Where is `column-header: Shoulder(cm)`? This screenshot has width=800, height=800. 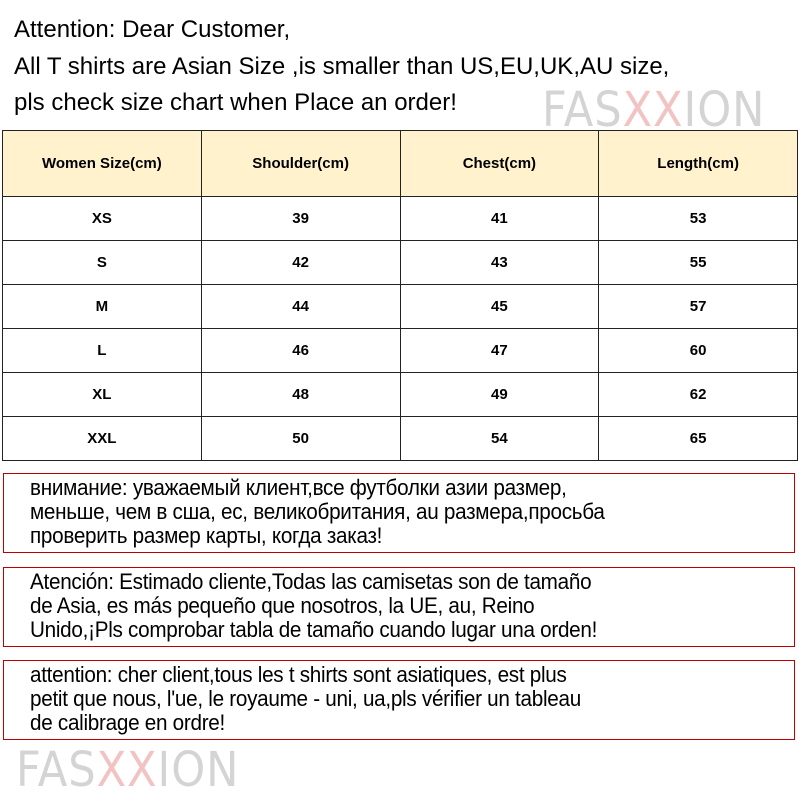
column-header: Shoulder(cm) is located at coordinates (300, 163).